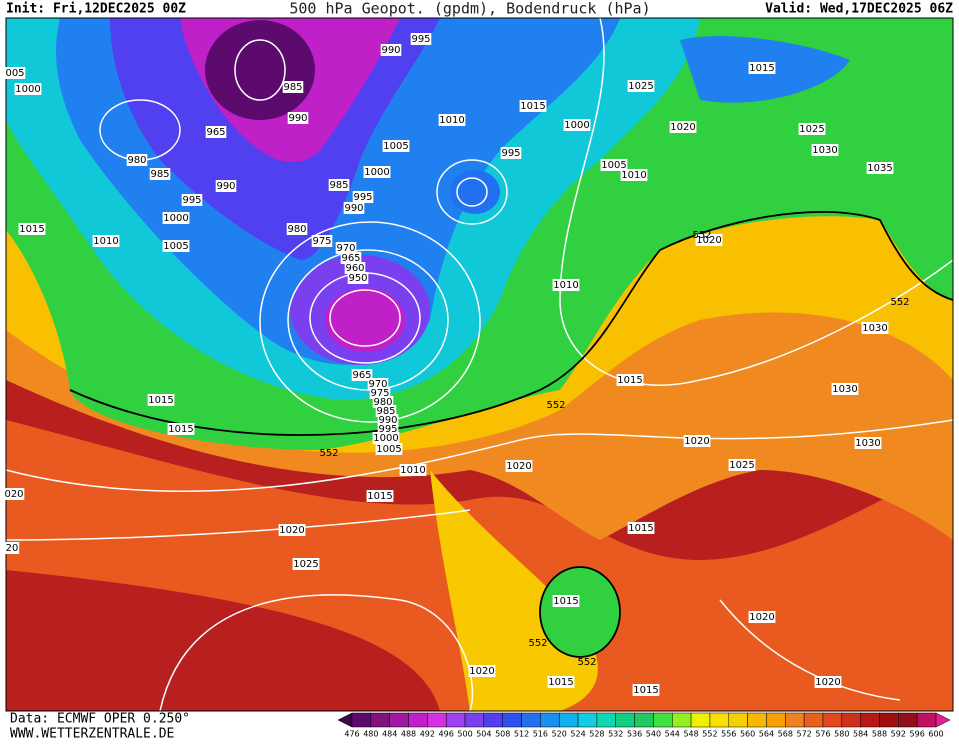  What do you see at coordinates (803, 734) in the screenshot?
I see `colorbar-label: 572` at bounding box center [803, 734].